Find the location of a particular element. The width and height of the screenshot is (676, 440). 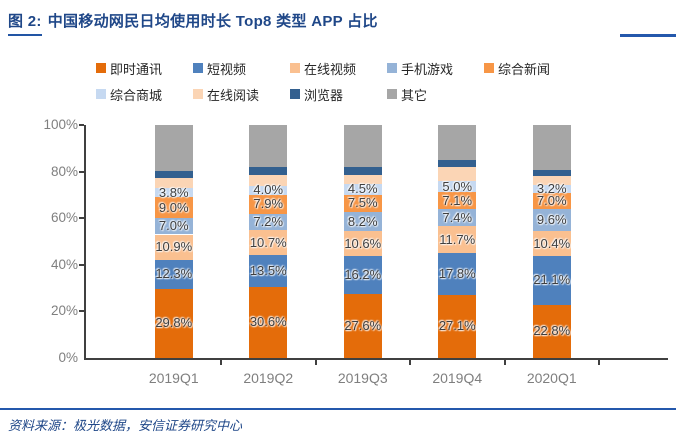

source-note: 资料来源：极光数据，安信证券研究中心 is located at coordinates (125, 425).